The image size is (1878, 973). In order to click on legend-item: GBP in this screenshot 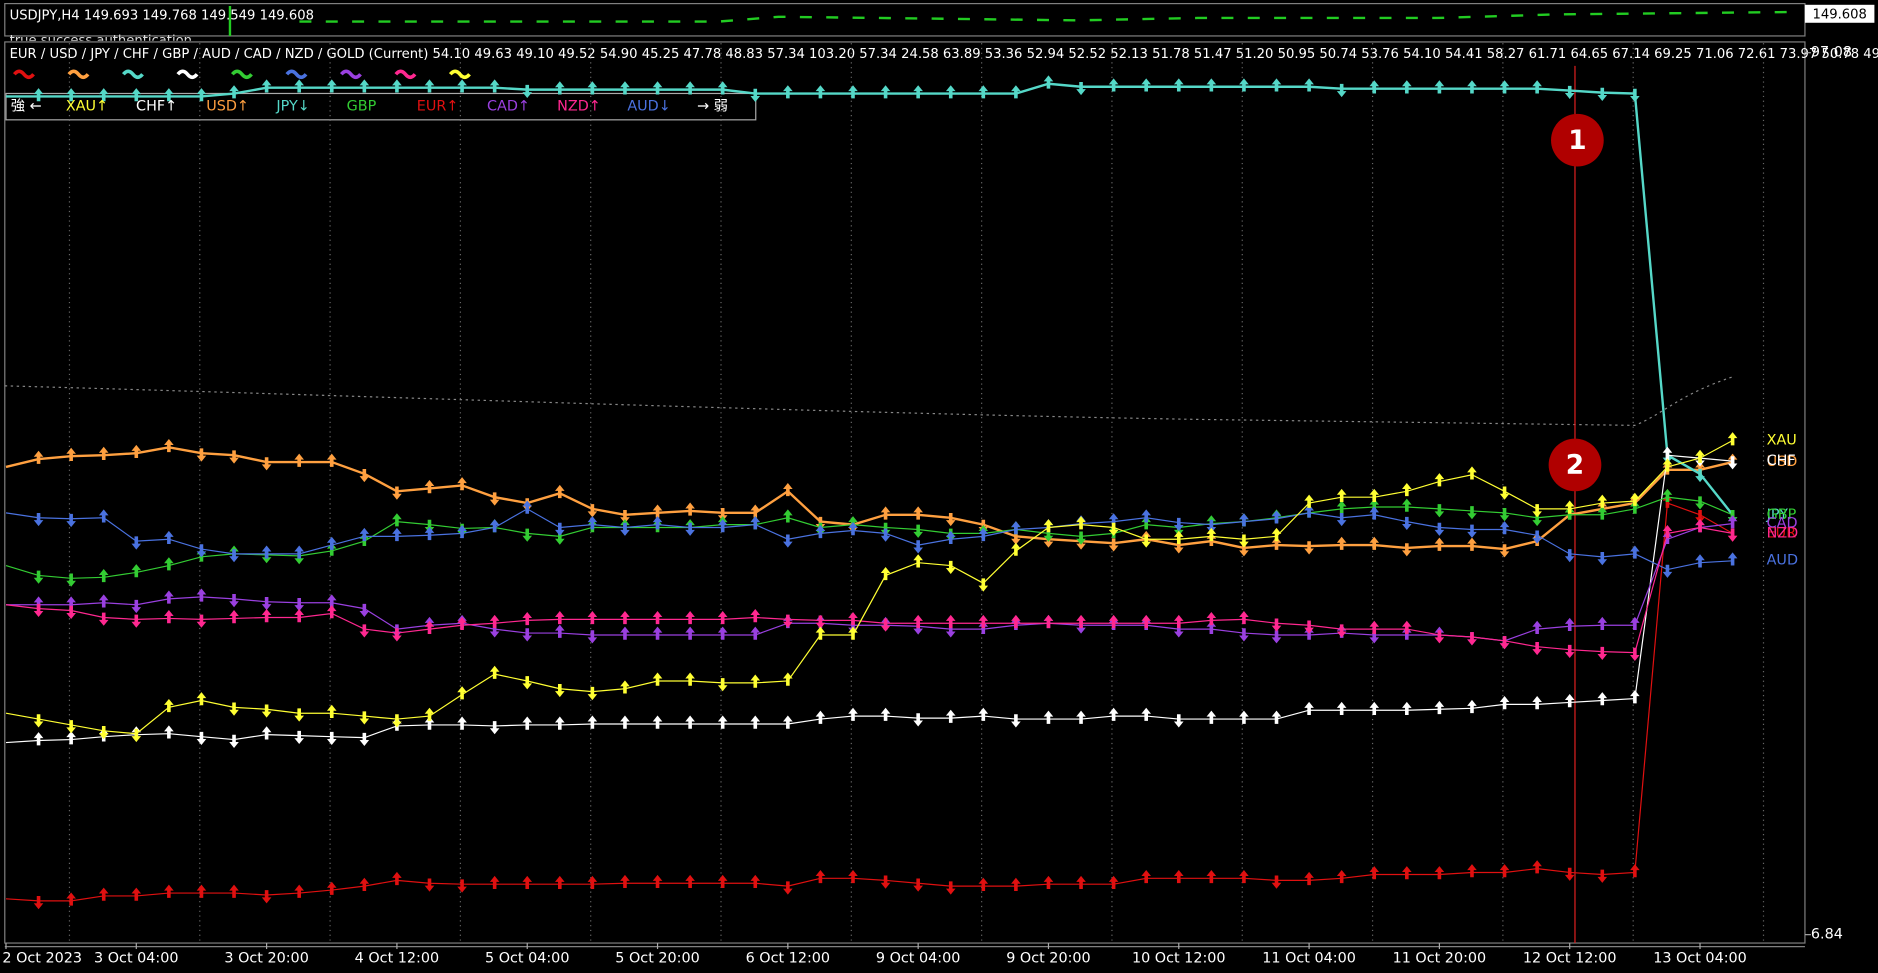, I will do `click(362, 107)`.